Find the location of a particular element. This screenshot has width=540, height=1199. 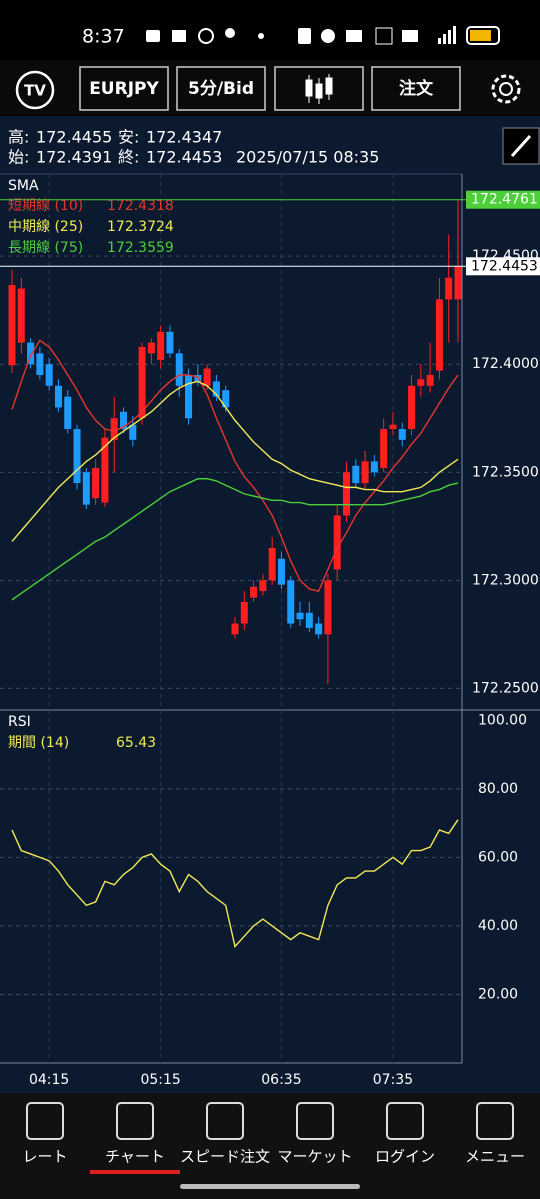

info-value: 172.4455 is located at coordinates (74, 137).